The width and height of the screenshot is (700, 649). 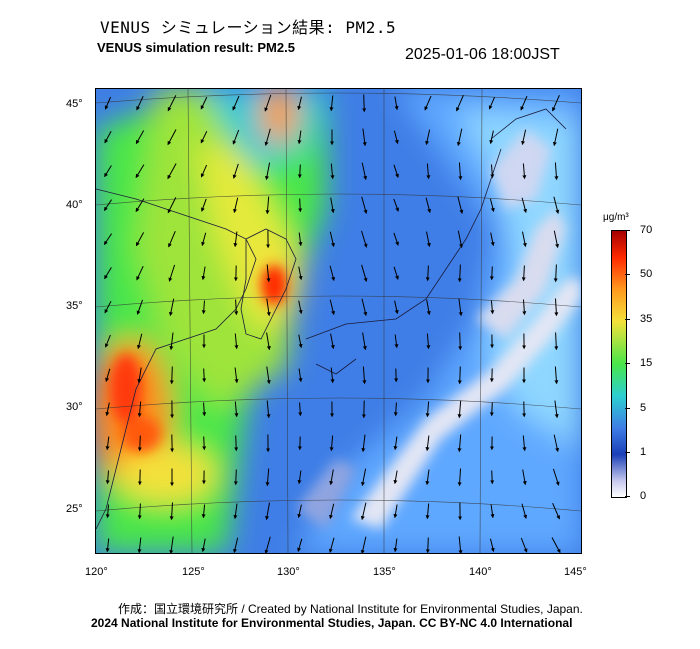 What do you see at coordinates (74, 205) in the screenshot?
I see `lat-label-40: 40°` at bounding box center [74, 205].